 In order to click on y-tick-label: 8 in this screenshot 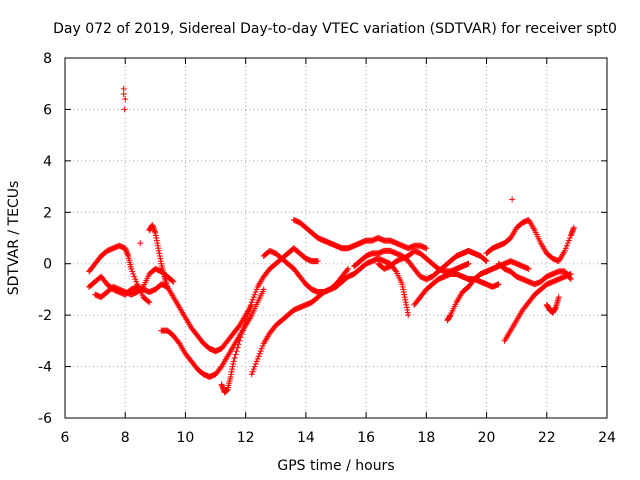, I will do `click(47, 59)`.